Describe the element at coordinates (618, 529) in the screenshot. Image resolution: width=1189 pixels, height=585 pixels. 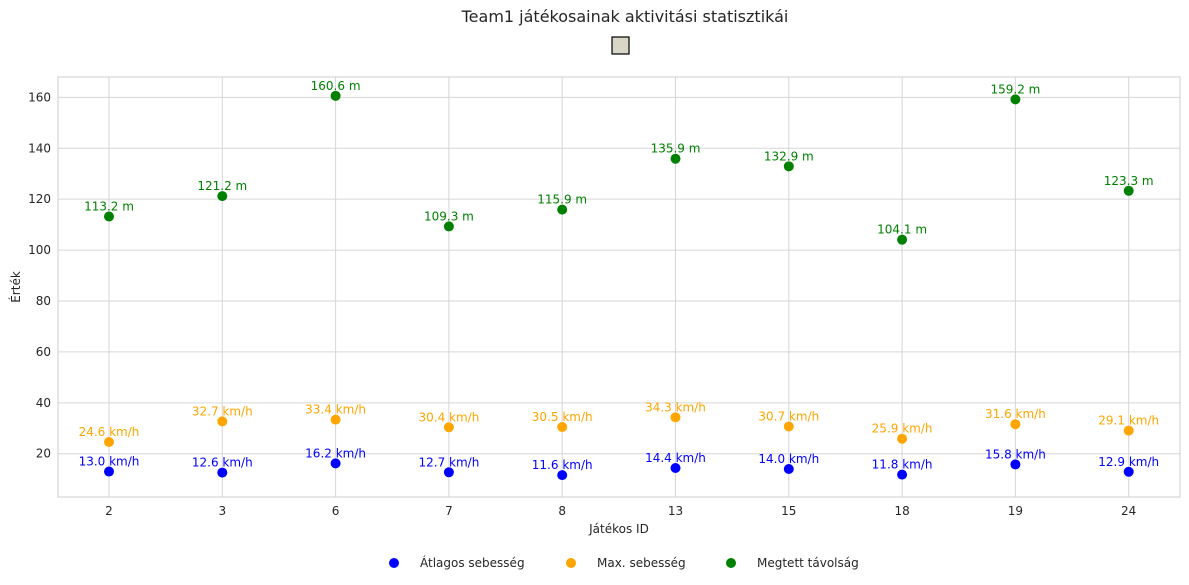
I see `x-axis-label: Játékos ID` at that location.